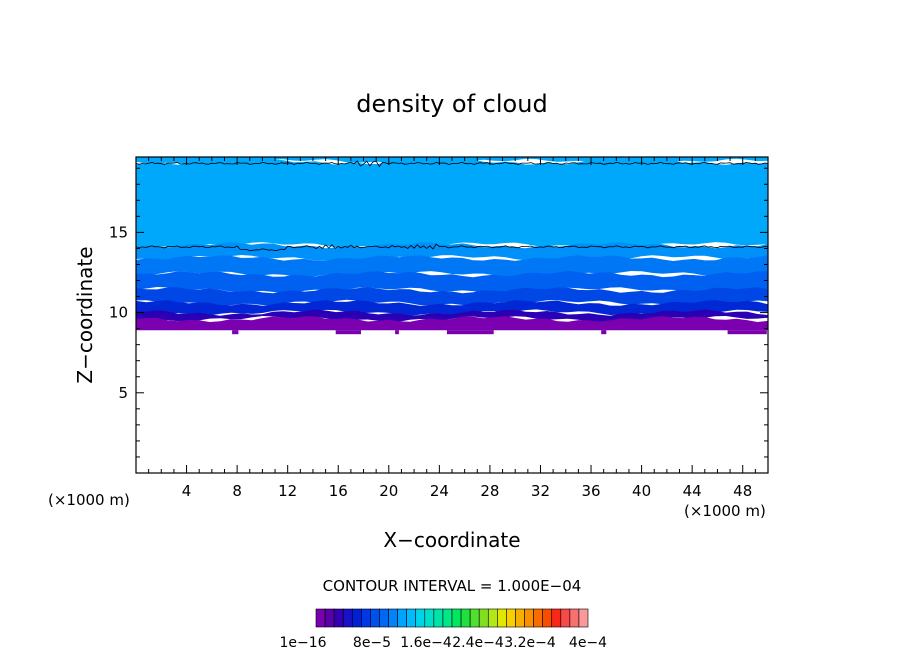 This screenshot has width=904, height=654. Describe the element at coordinates (641, 491) in the screenshot. I see `x-tick-label: 40` at that location.